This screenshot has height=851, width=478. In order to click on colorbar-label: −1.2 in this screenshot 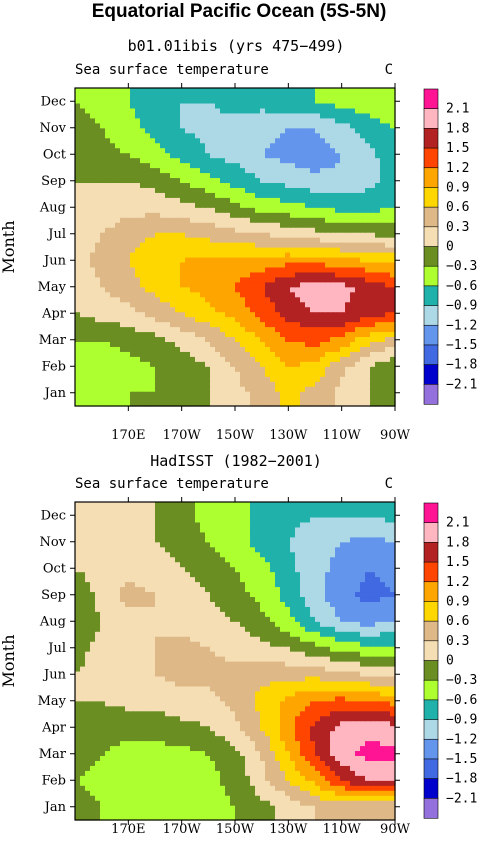, I will do `click(461, 325)`.